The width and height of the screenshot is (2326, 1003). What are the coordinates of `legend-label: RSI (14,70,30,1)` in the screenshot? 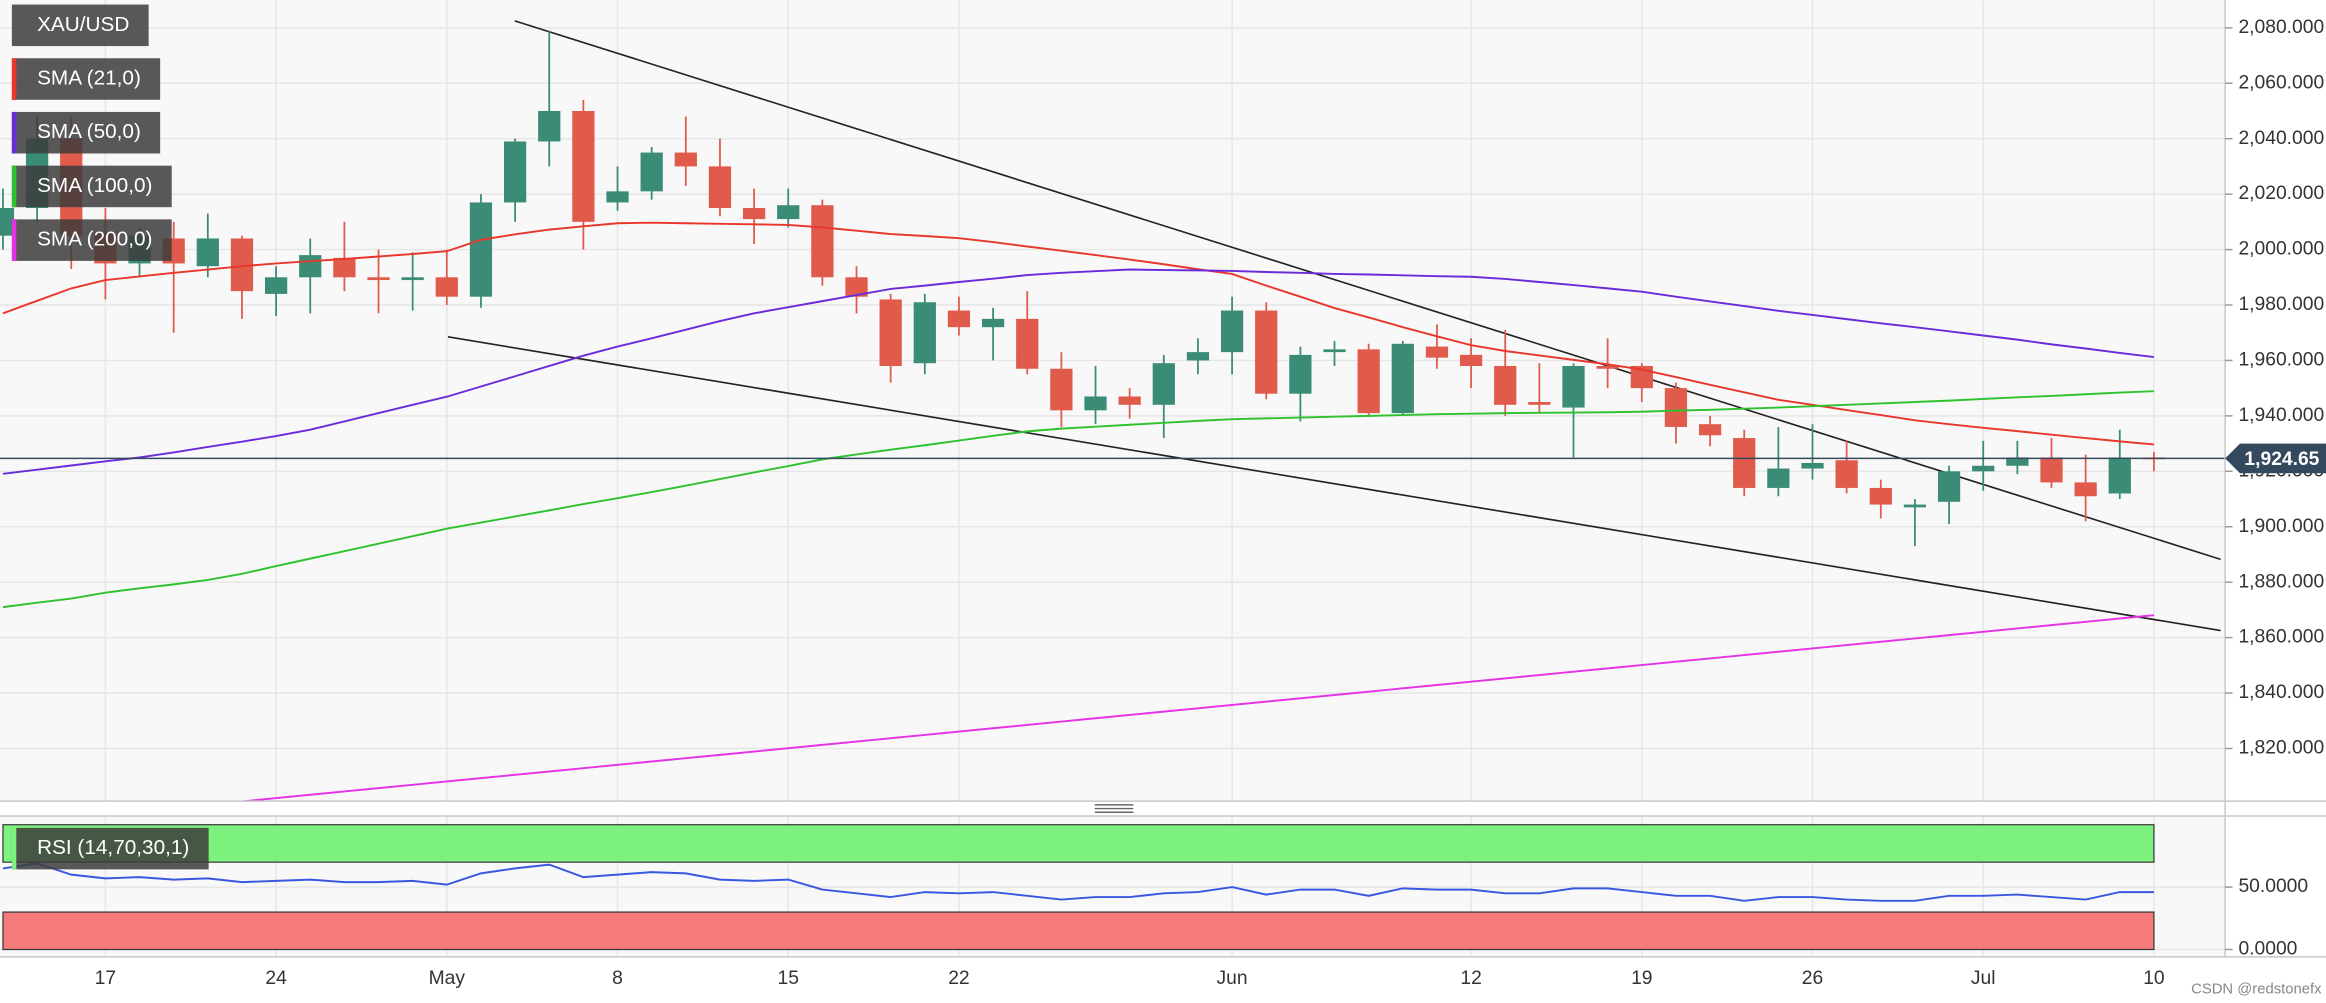 It's located at (113, 847).